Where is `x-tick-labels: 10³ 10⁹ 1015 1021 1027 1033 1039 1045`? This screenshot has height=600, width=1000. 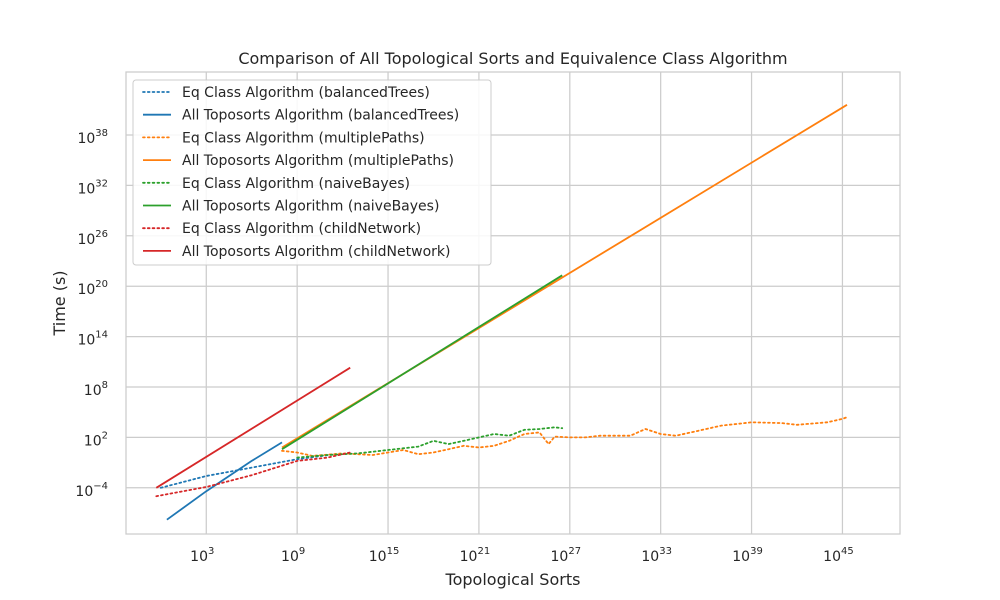
x-tick-labels: 10³ 10⁹ 1015 1021 1027 1033 1039 1045 is located at coordinates (522, 555).